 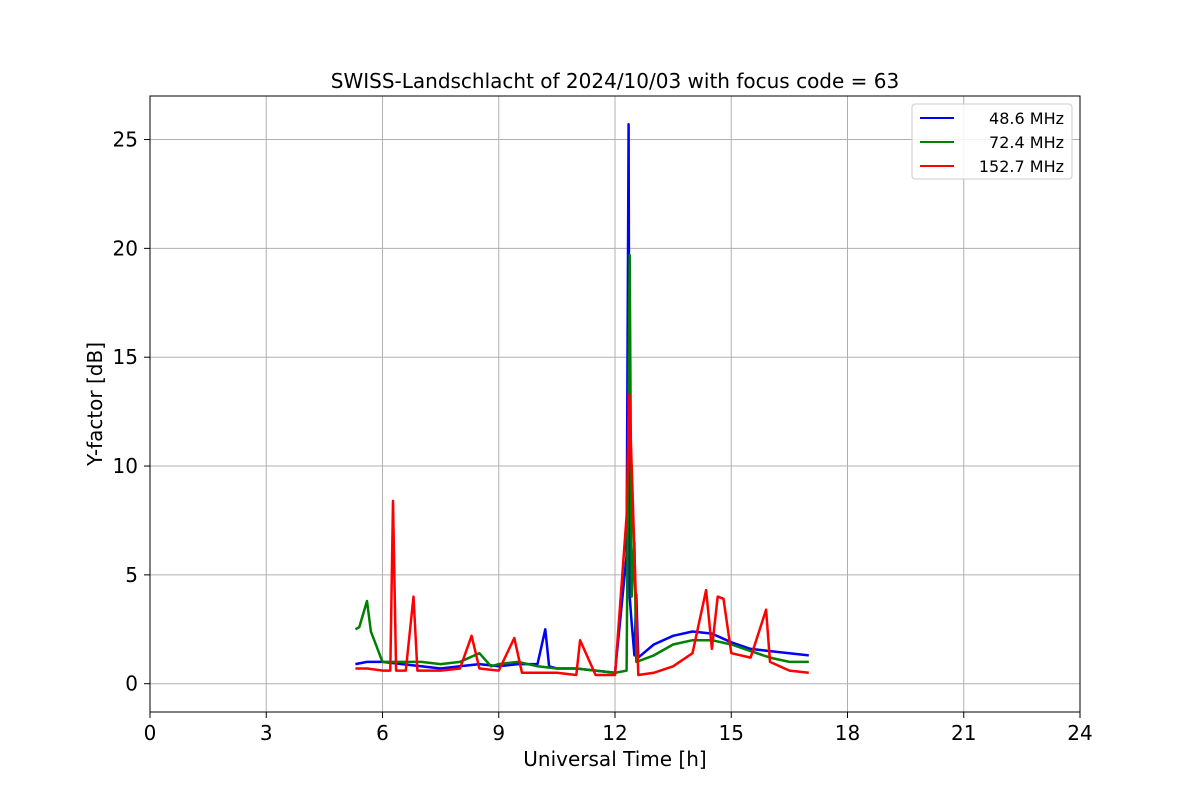 What do you see at coordinates (125, 140) in the screenshot?
I see `y-tick-label: 25` at bounding box center [125, 140].